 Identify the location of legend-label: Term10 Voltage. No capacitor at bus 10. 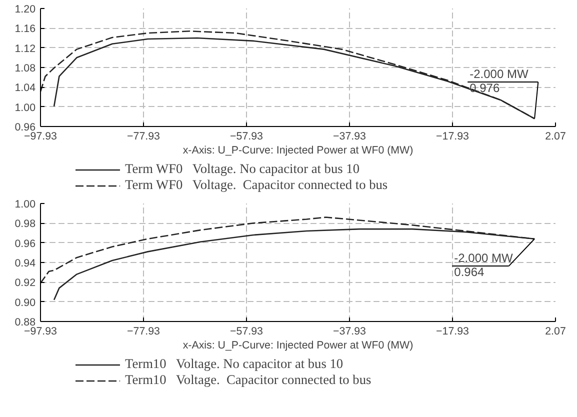
(234, 364).